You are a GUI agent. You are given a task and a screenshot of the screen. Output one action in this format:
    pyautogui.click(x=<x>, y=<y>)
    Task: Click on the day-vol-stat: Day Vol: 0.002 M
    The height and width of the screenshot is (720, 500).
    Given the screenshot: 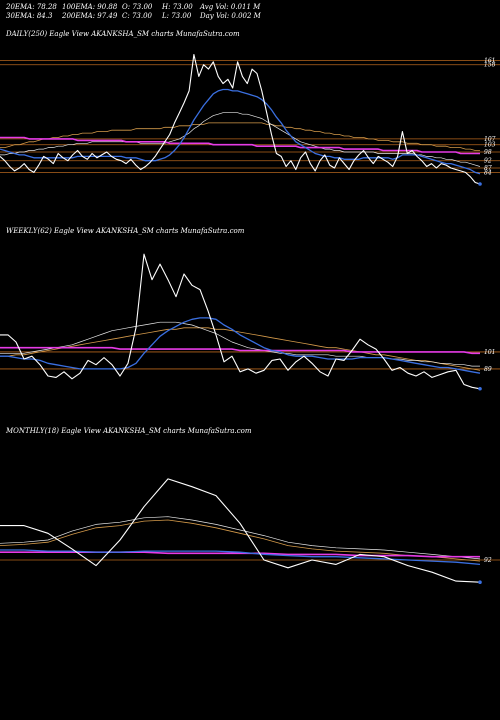 What is the action you would take?
    pyautogui.click(x=230, y=16)
    